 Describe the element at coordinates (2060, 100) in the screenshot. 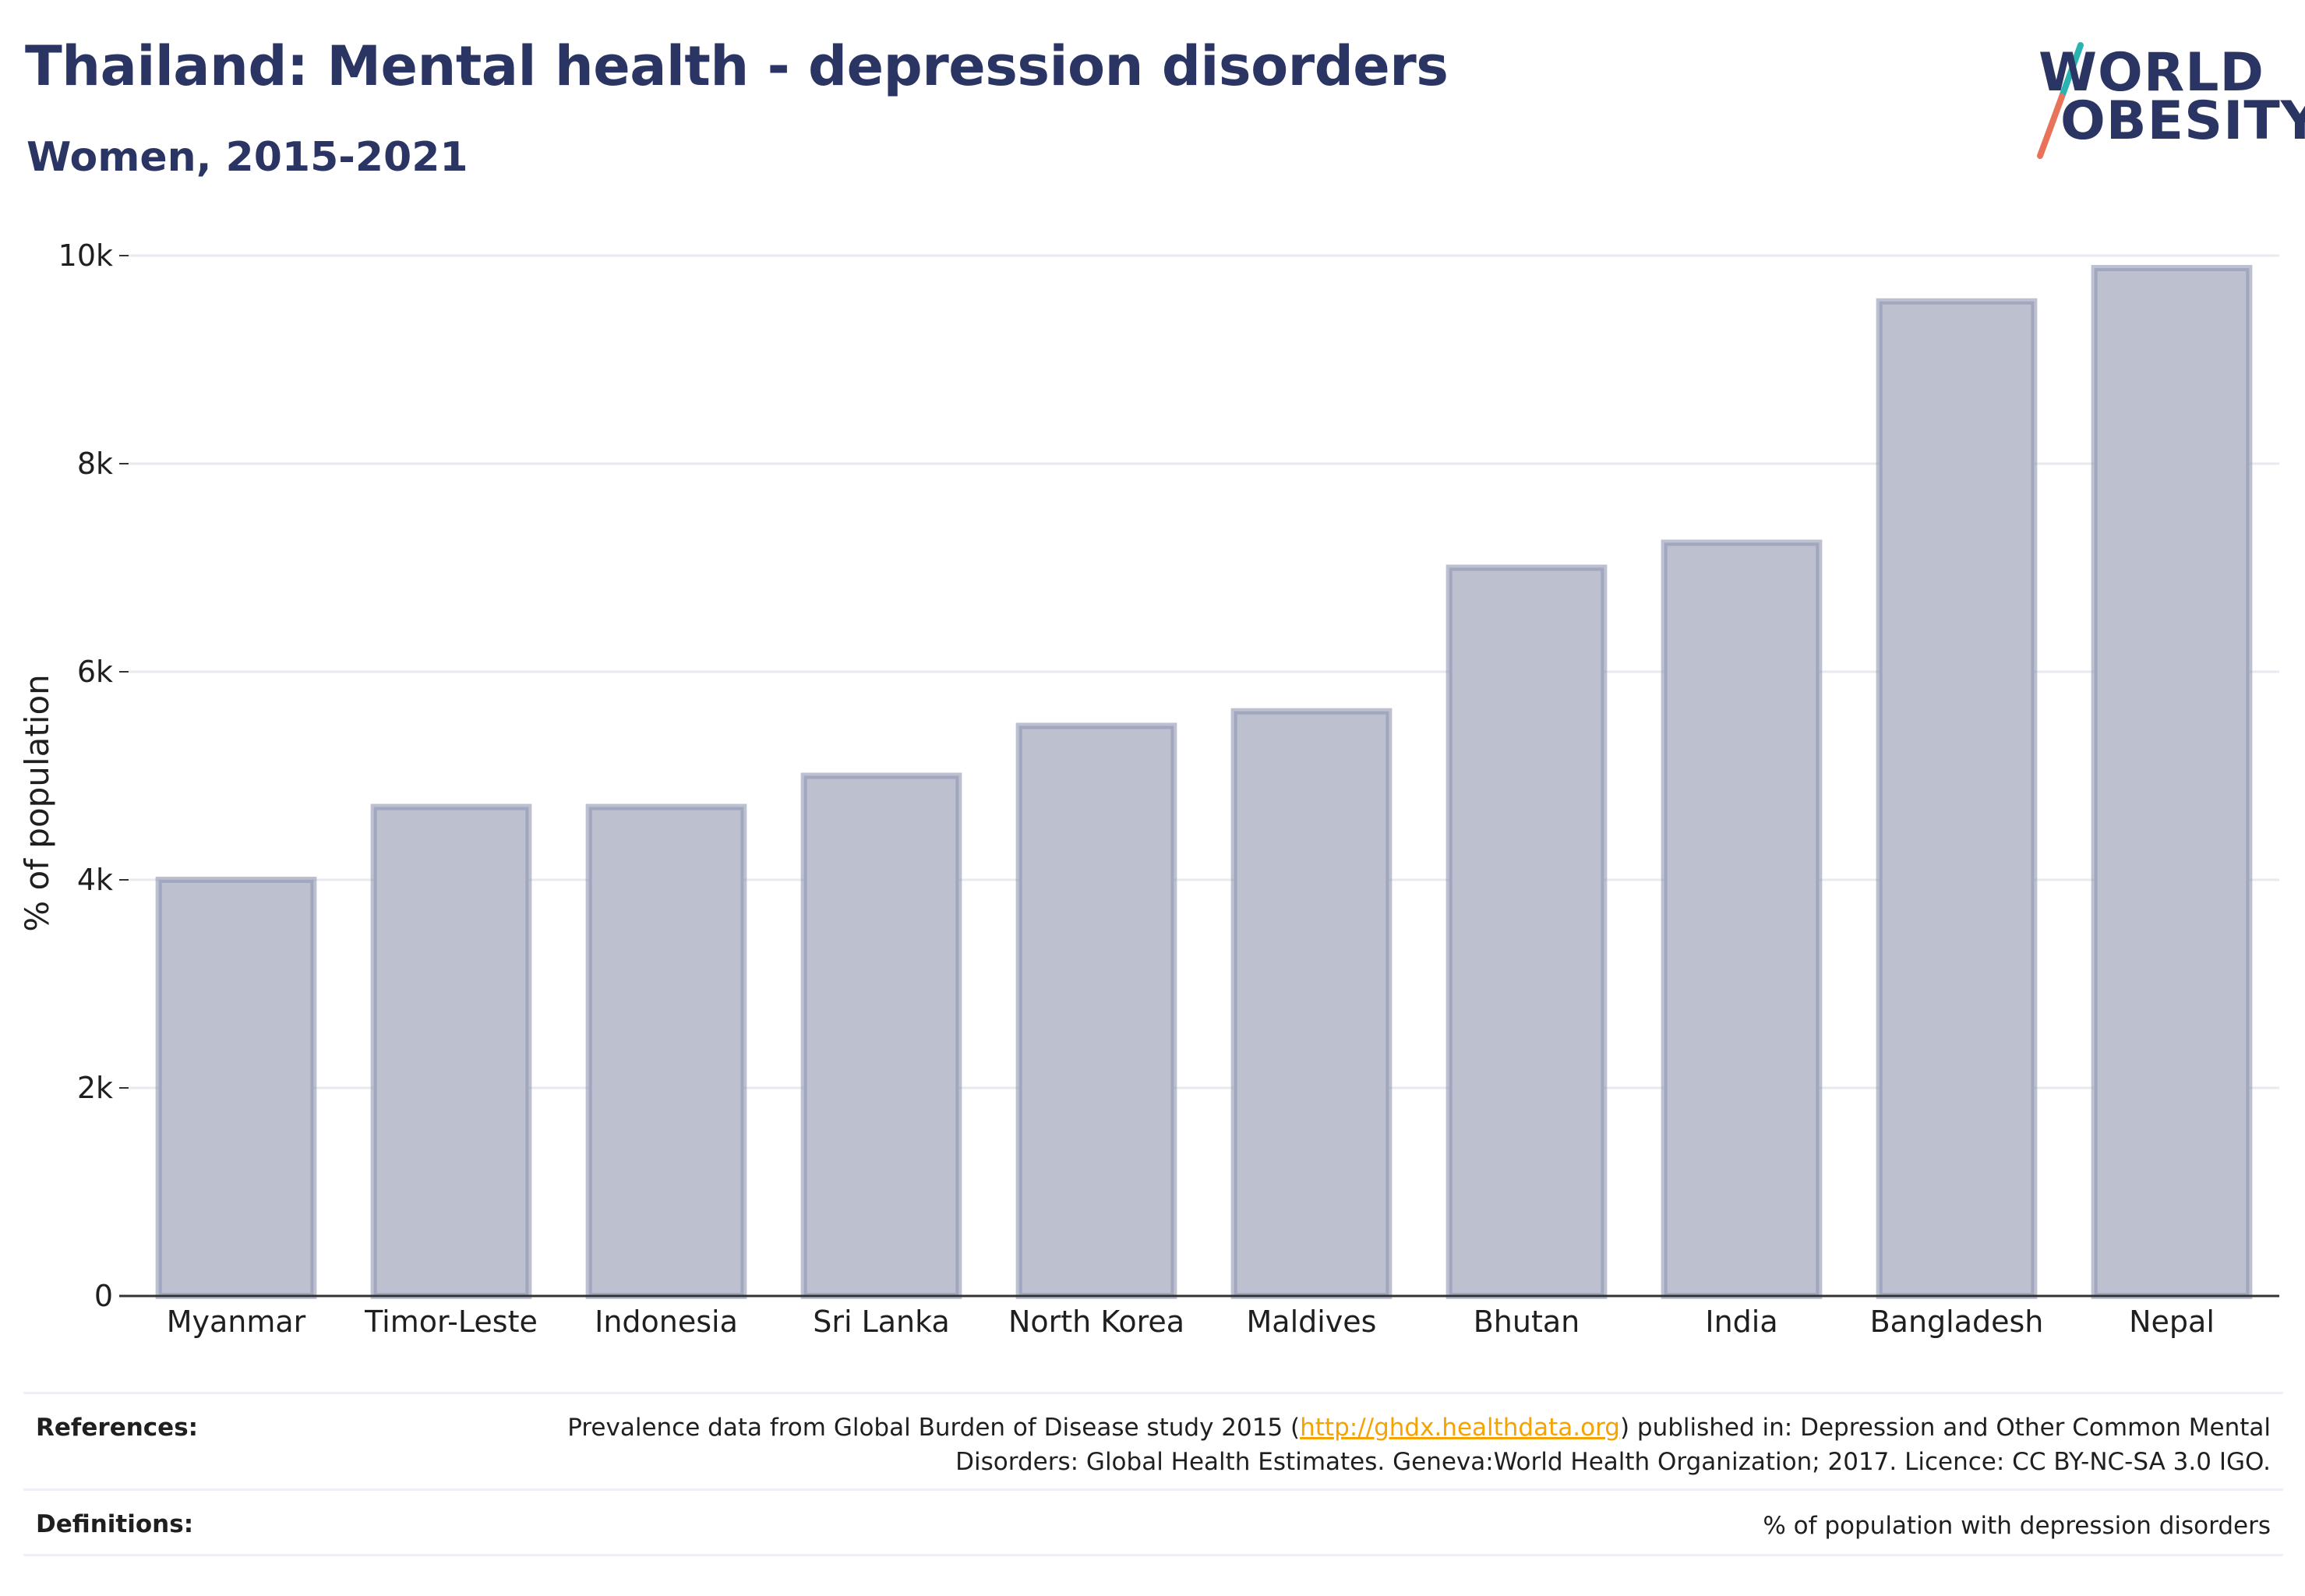

I see `logo-slash-icon` at that location.